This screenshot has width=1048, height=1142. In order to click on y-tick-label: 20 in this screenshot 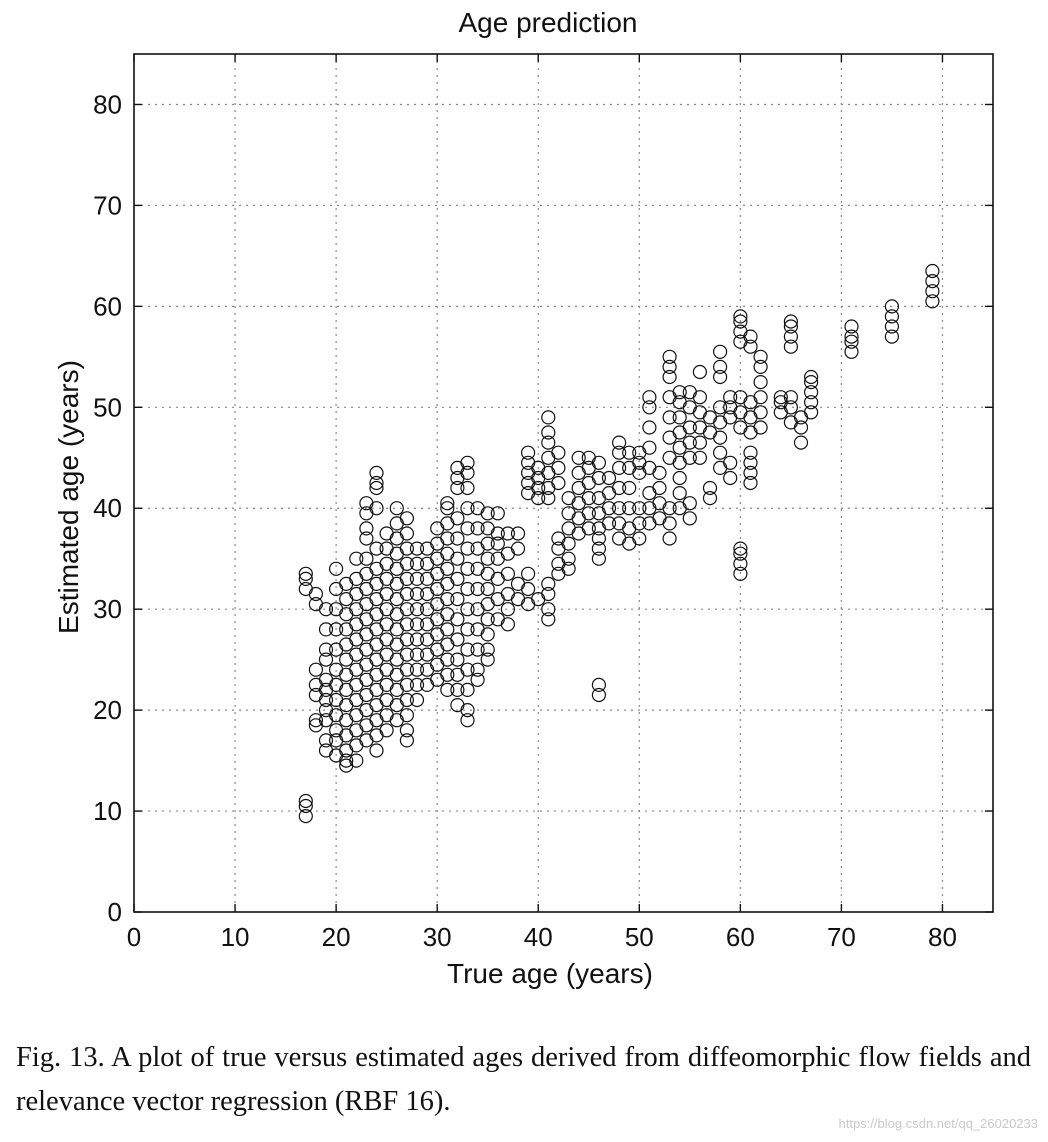, I will do `click(107, 710)`.